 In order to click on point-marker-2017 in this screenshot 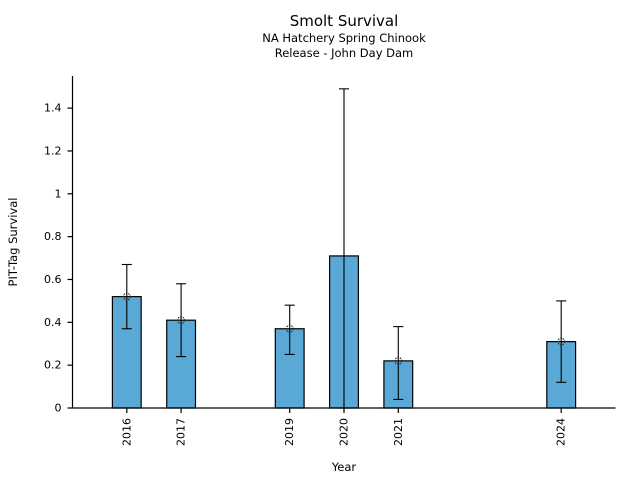, I will do `click(181, 320)`.